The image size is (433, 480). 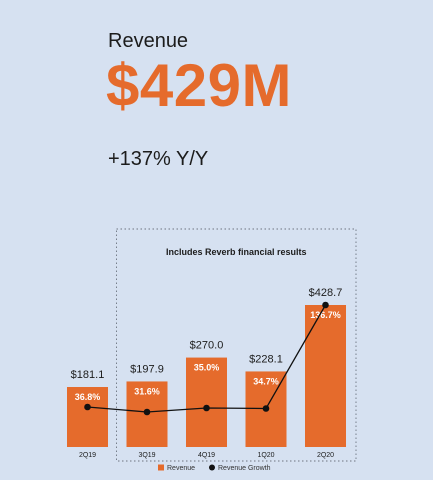 What do you see at coordinates (87, 417) in the screenshot?
I see `bar-2Q19` at bounding box center [87, 417].